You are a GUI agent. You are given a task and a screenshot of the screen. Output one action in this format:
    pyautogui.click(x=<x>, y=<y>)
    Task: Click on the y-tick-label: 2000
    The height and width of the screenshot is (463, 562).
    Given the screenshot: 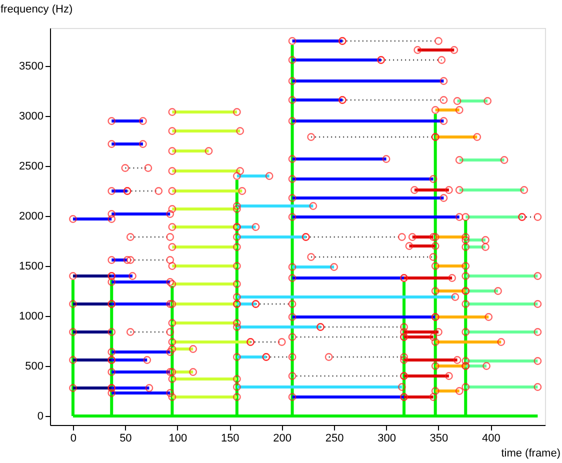 What is the action you would take?
    pyautogui.click(x=31, y=216)
    